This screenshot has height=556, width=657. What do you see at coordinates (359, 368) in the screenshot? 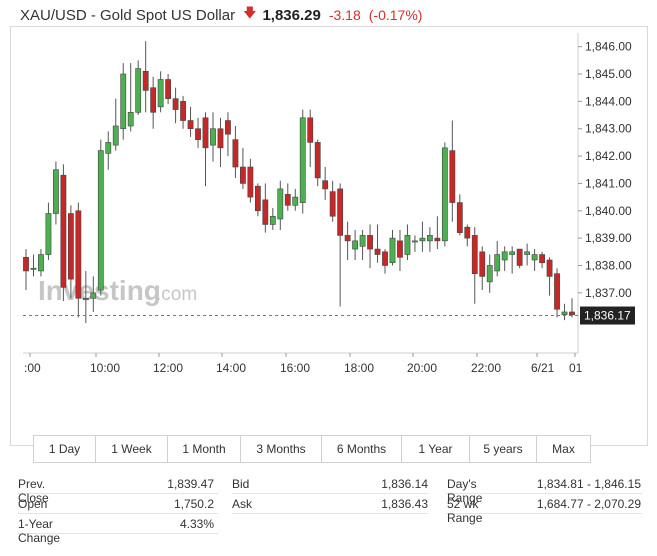
I see `x-tick-label: 18:00` at bounding box center [359, 368].